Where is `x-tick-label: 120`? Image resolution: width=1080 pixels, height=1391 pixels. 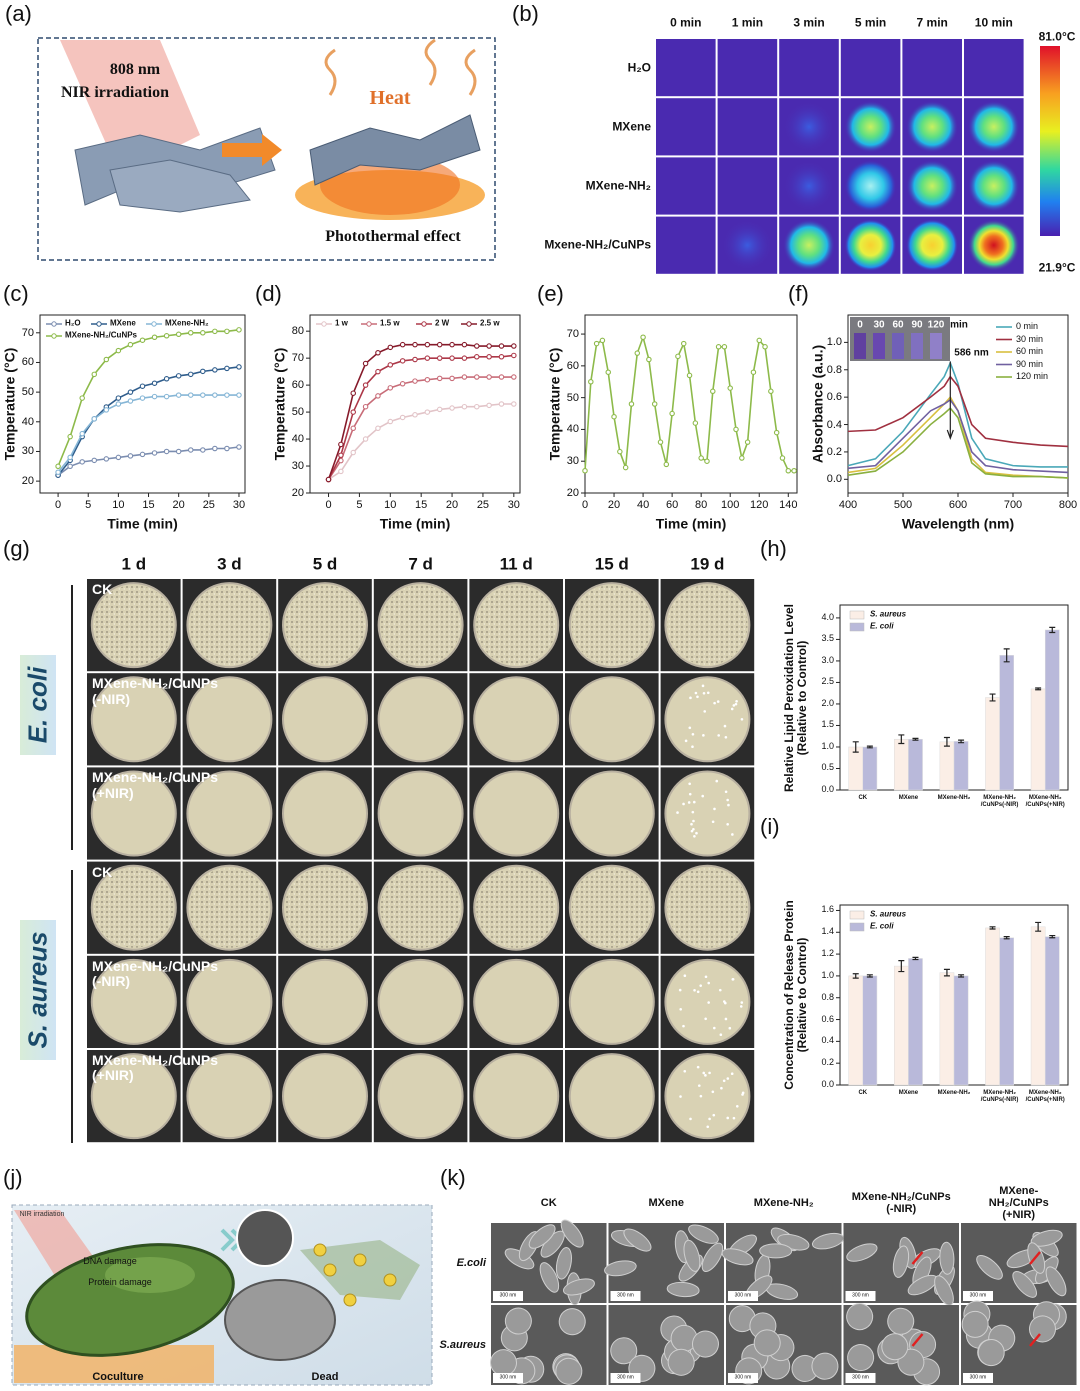
x-tick-label: 120 is located at coordinates (759, 505).